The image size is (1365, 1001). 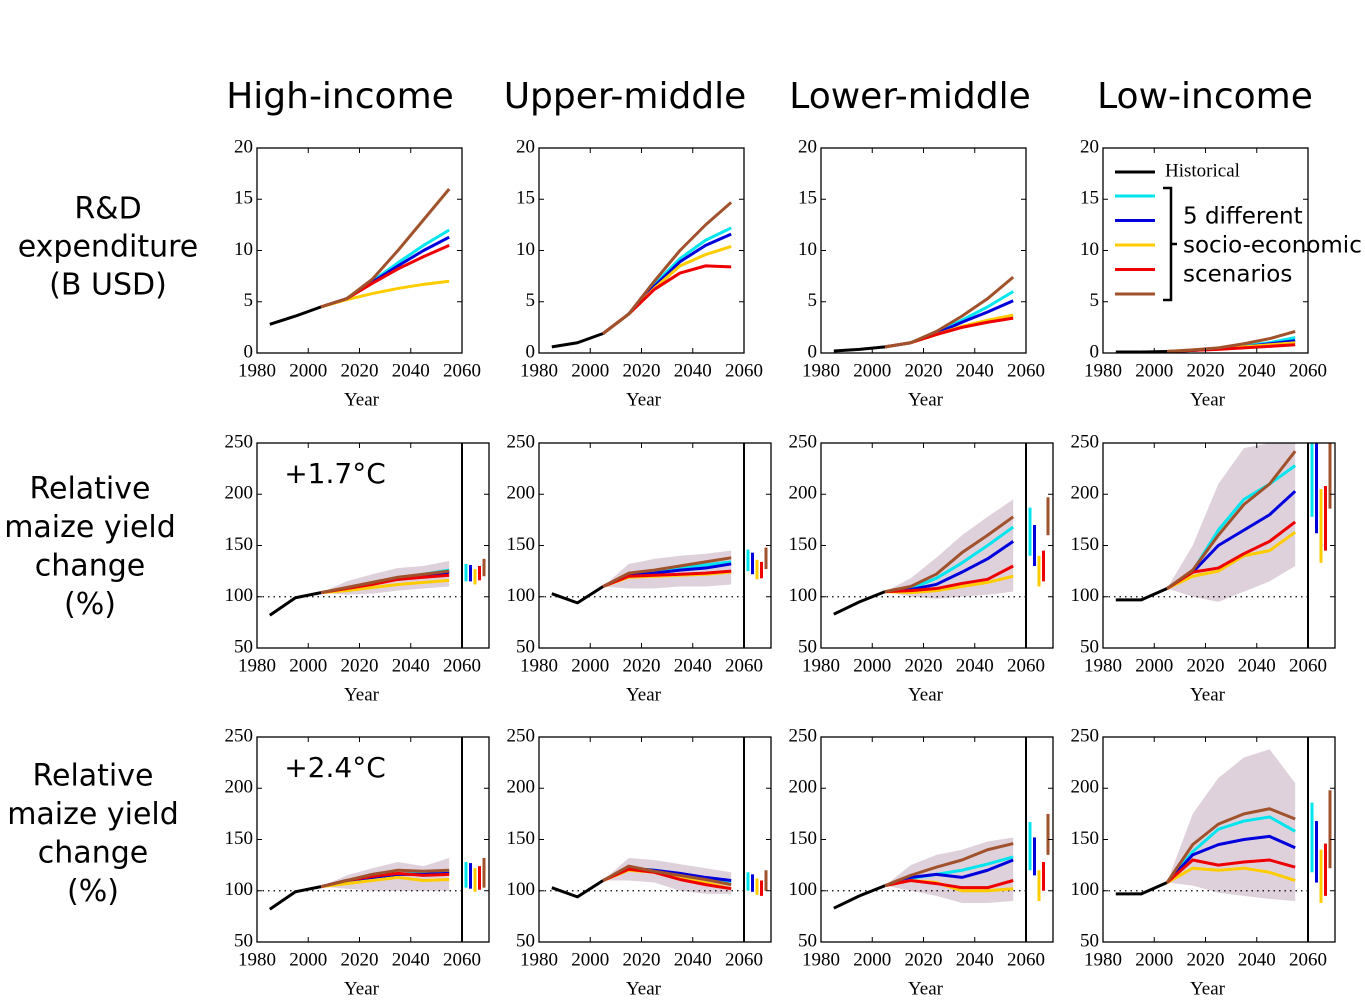 I want to click on uncertainty-band, so click(x=949, y=549).